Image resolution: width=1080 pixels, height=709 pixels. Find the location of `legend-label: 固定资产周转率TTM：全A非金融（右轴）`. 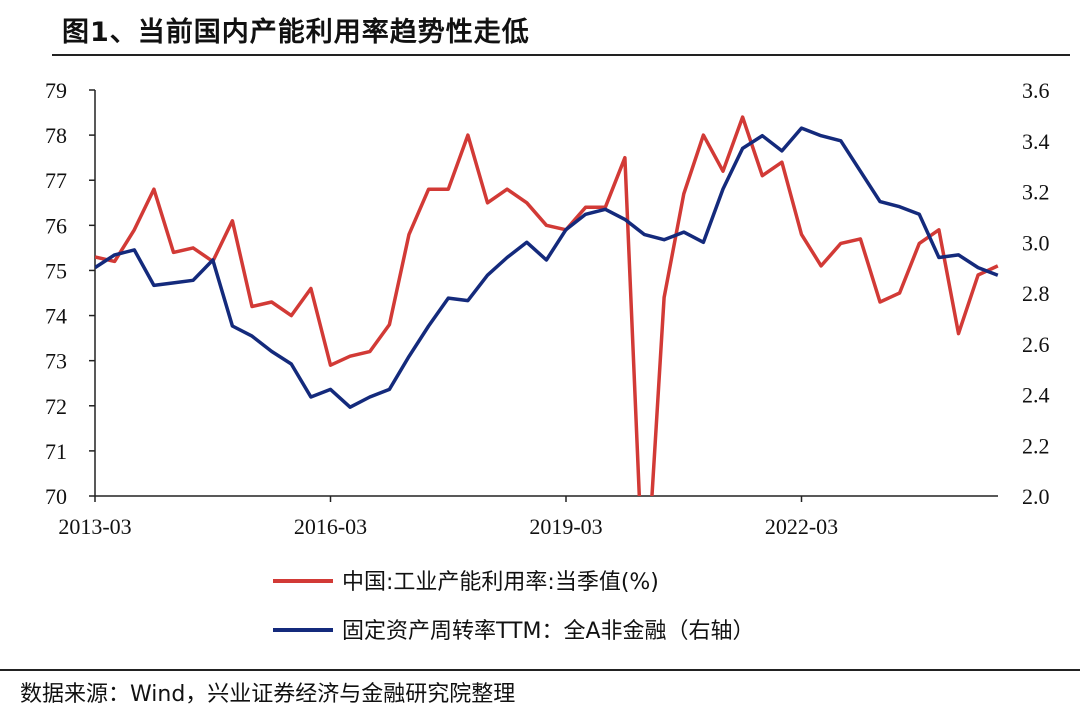

legend-label: 固定资产周转率TTM：全A非金融（右轴） is located at coordinates (548, 631).